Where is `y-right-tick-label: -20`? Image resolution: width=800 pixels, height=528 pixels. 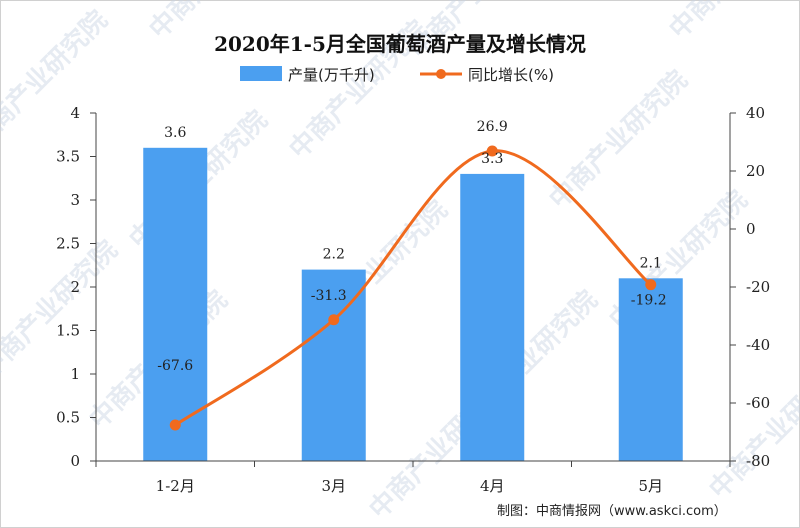
y-right-tick-label: -20 is located at coordinates (758, 287).